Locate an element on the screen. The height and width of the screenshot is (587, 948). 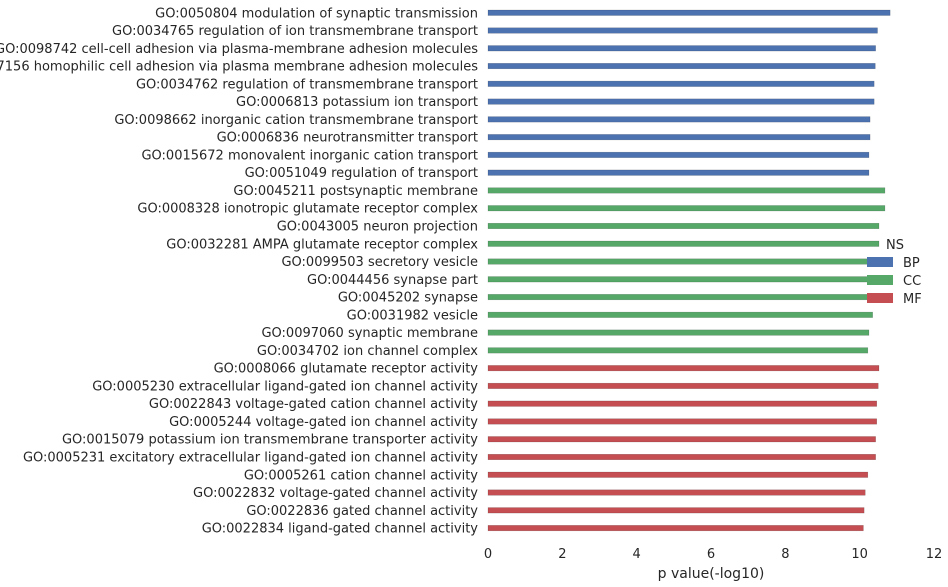
category-label: GO:0097060 synaptic membrane is located at coordinates (369, 333).